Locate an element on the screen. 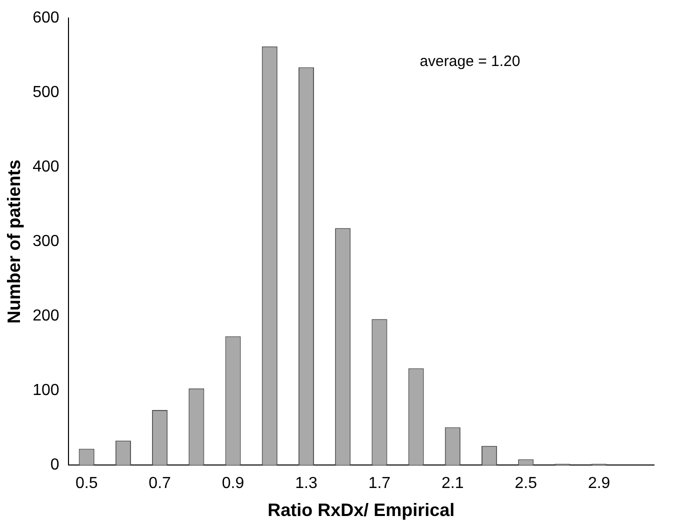 The image size is (674, 526). y-tick-label: 200 is located at coordinates (46, 316).